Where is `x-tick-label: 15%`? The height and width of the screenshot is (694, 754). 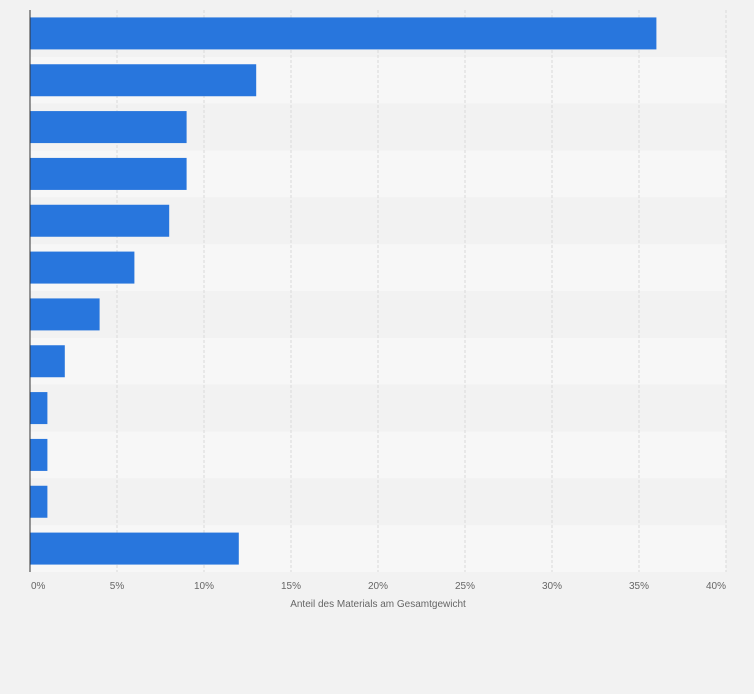 x-tick-label: 15% is located at coordinates (291, 586).